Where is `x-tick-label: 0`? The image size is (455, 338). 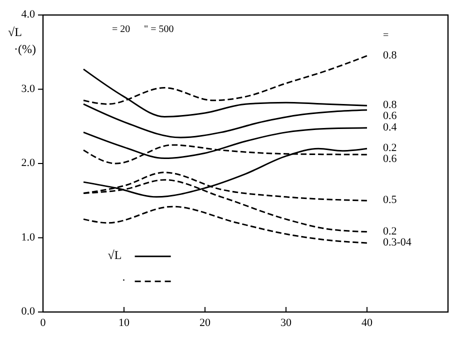
x-tick-label: 0 is located at coordinates (43, 323).